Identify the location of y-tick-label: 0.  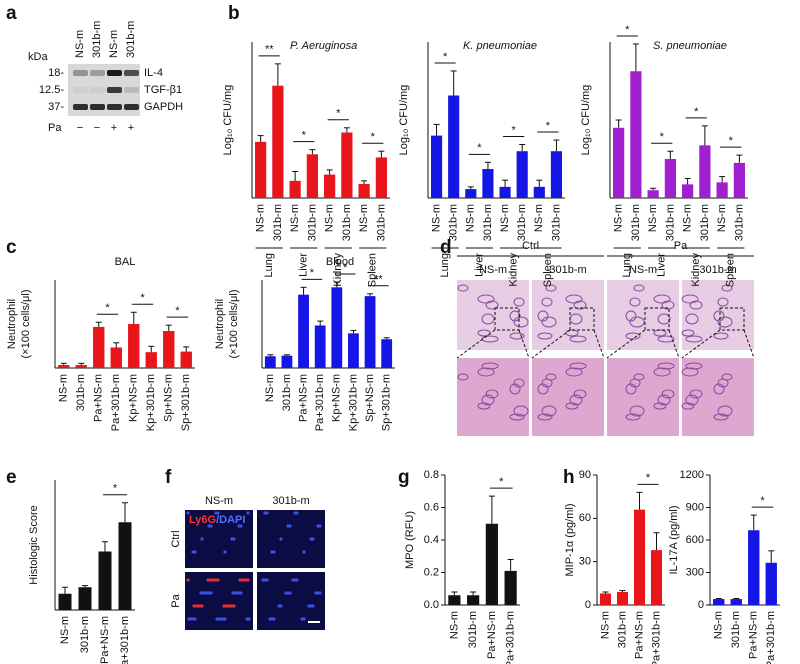
(588, 605).